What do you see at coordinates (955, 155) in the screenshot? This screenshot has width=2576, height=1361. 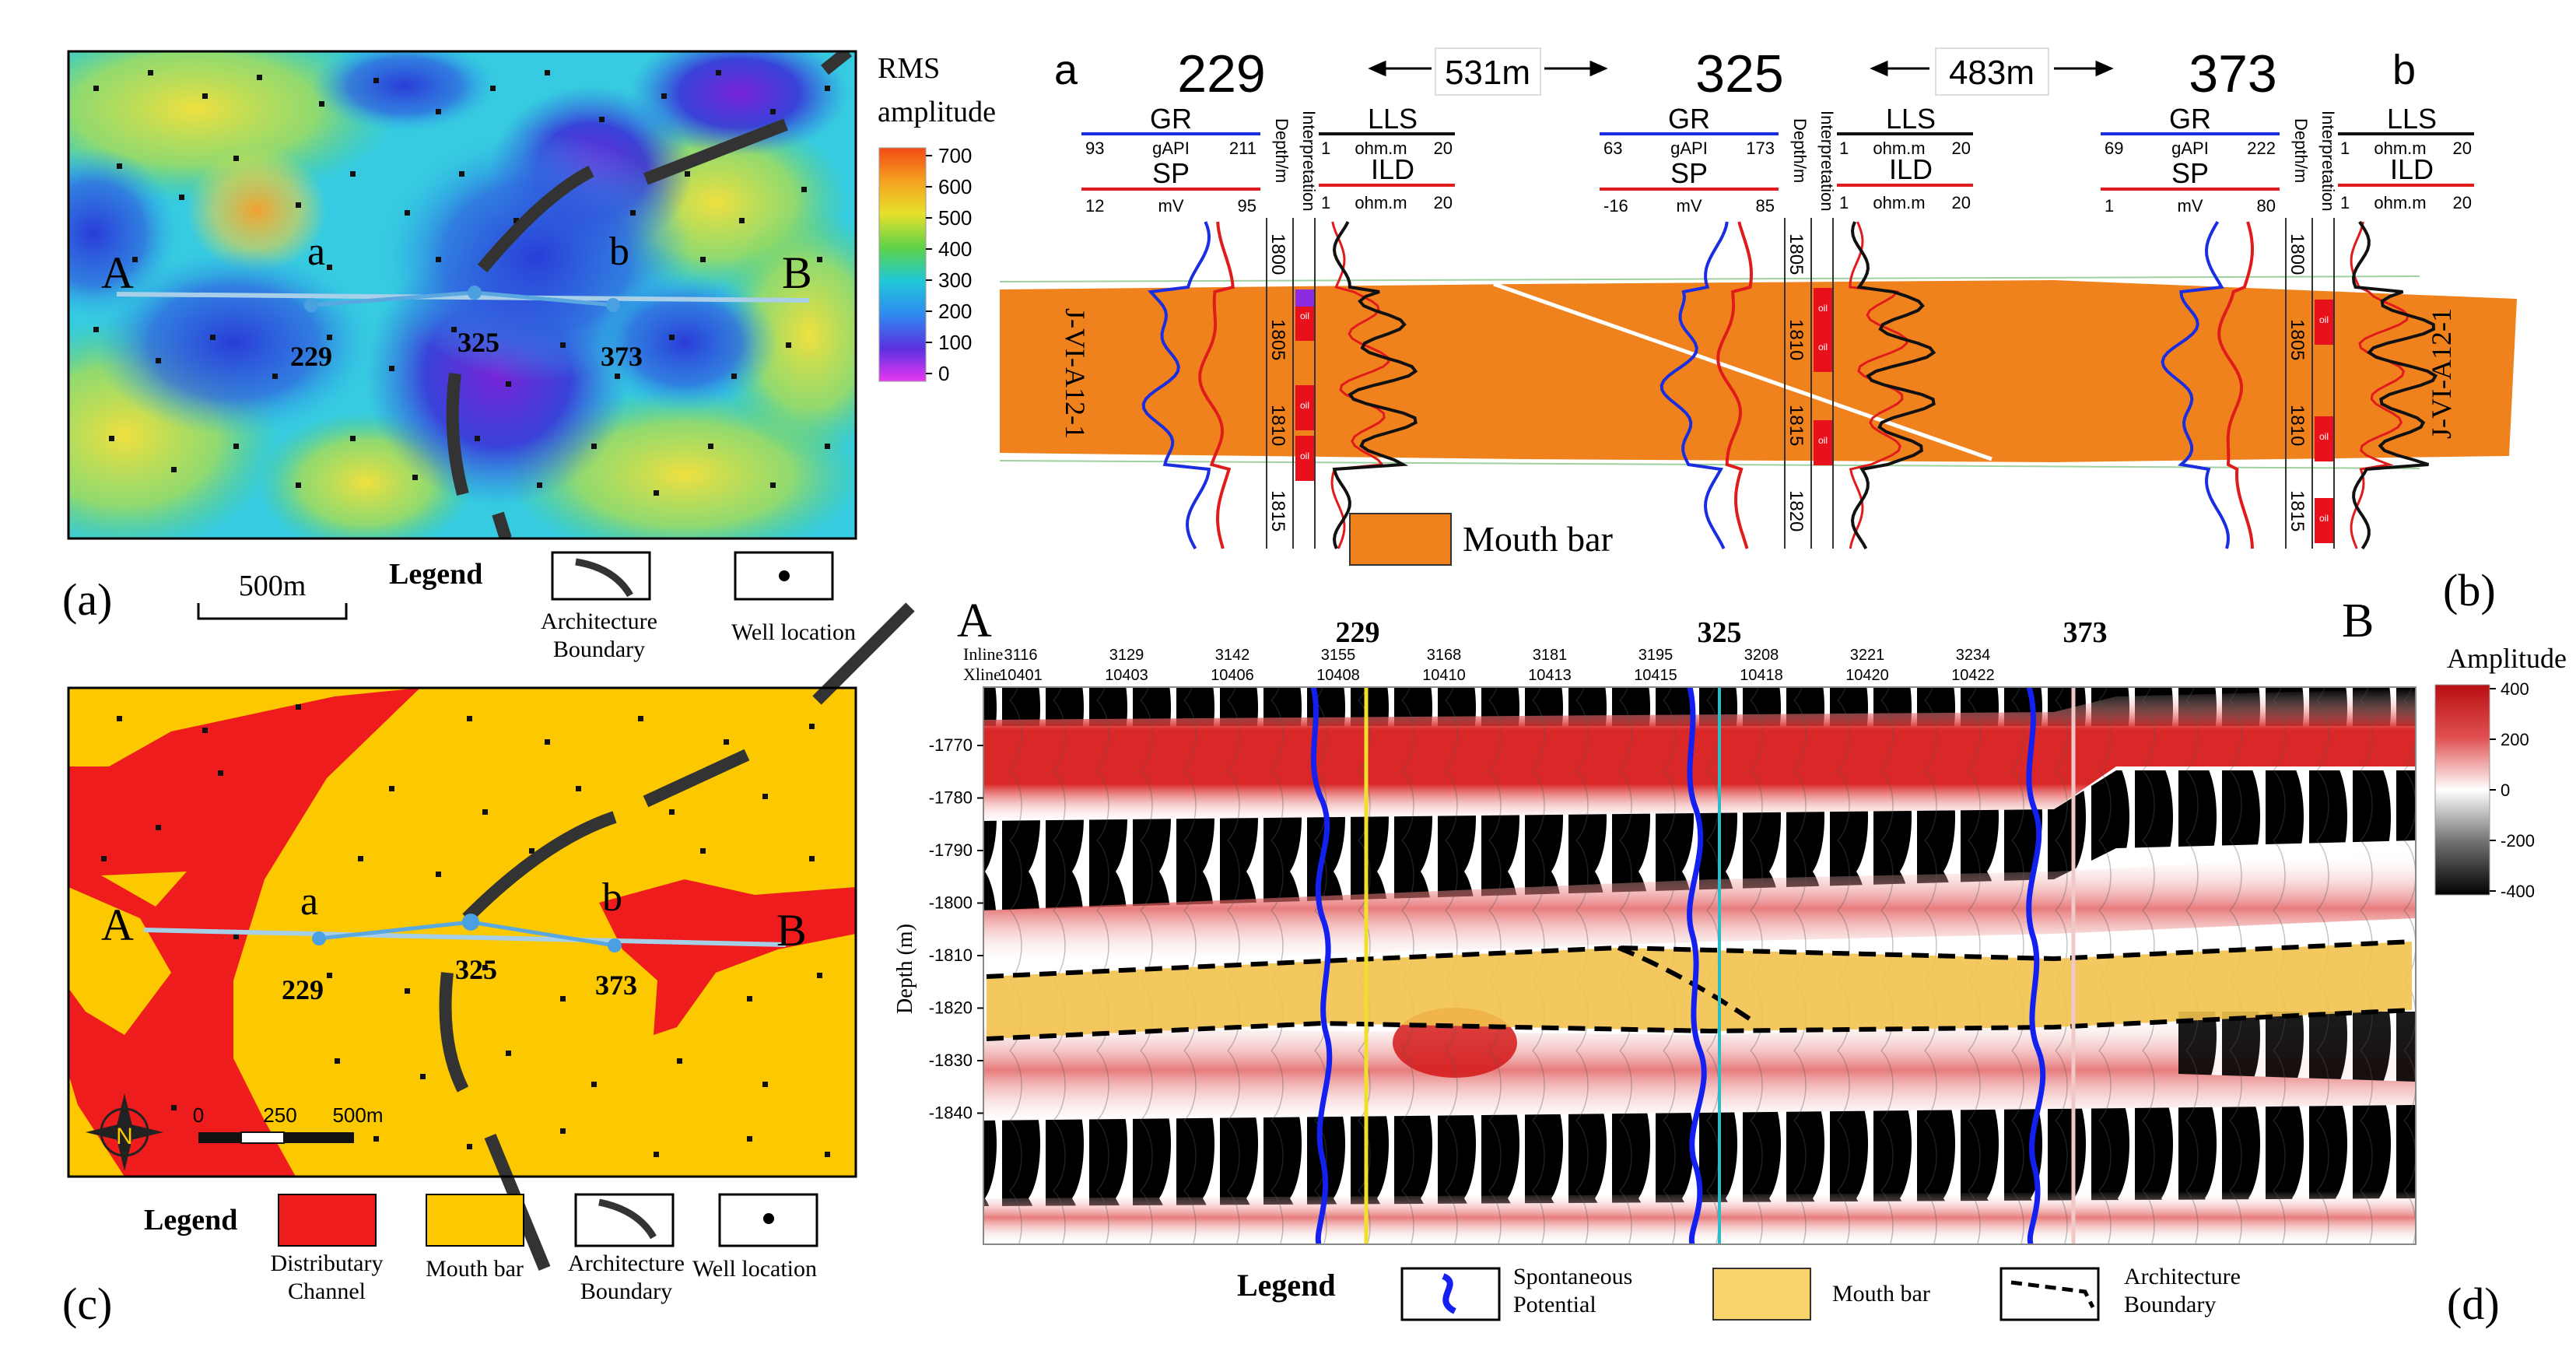 I see `rms-tick-label: 700` at bounding box center [955, 155].